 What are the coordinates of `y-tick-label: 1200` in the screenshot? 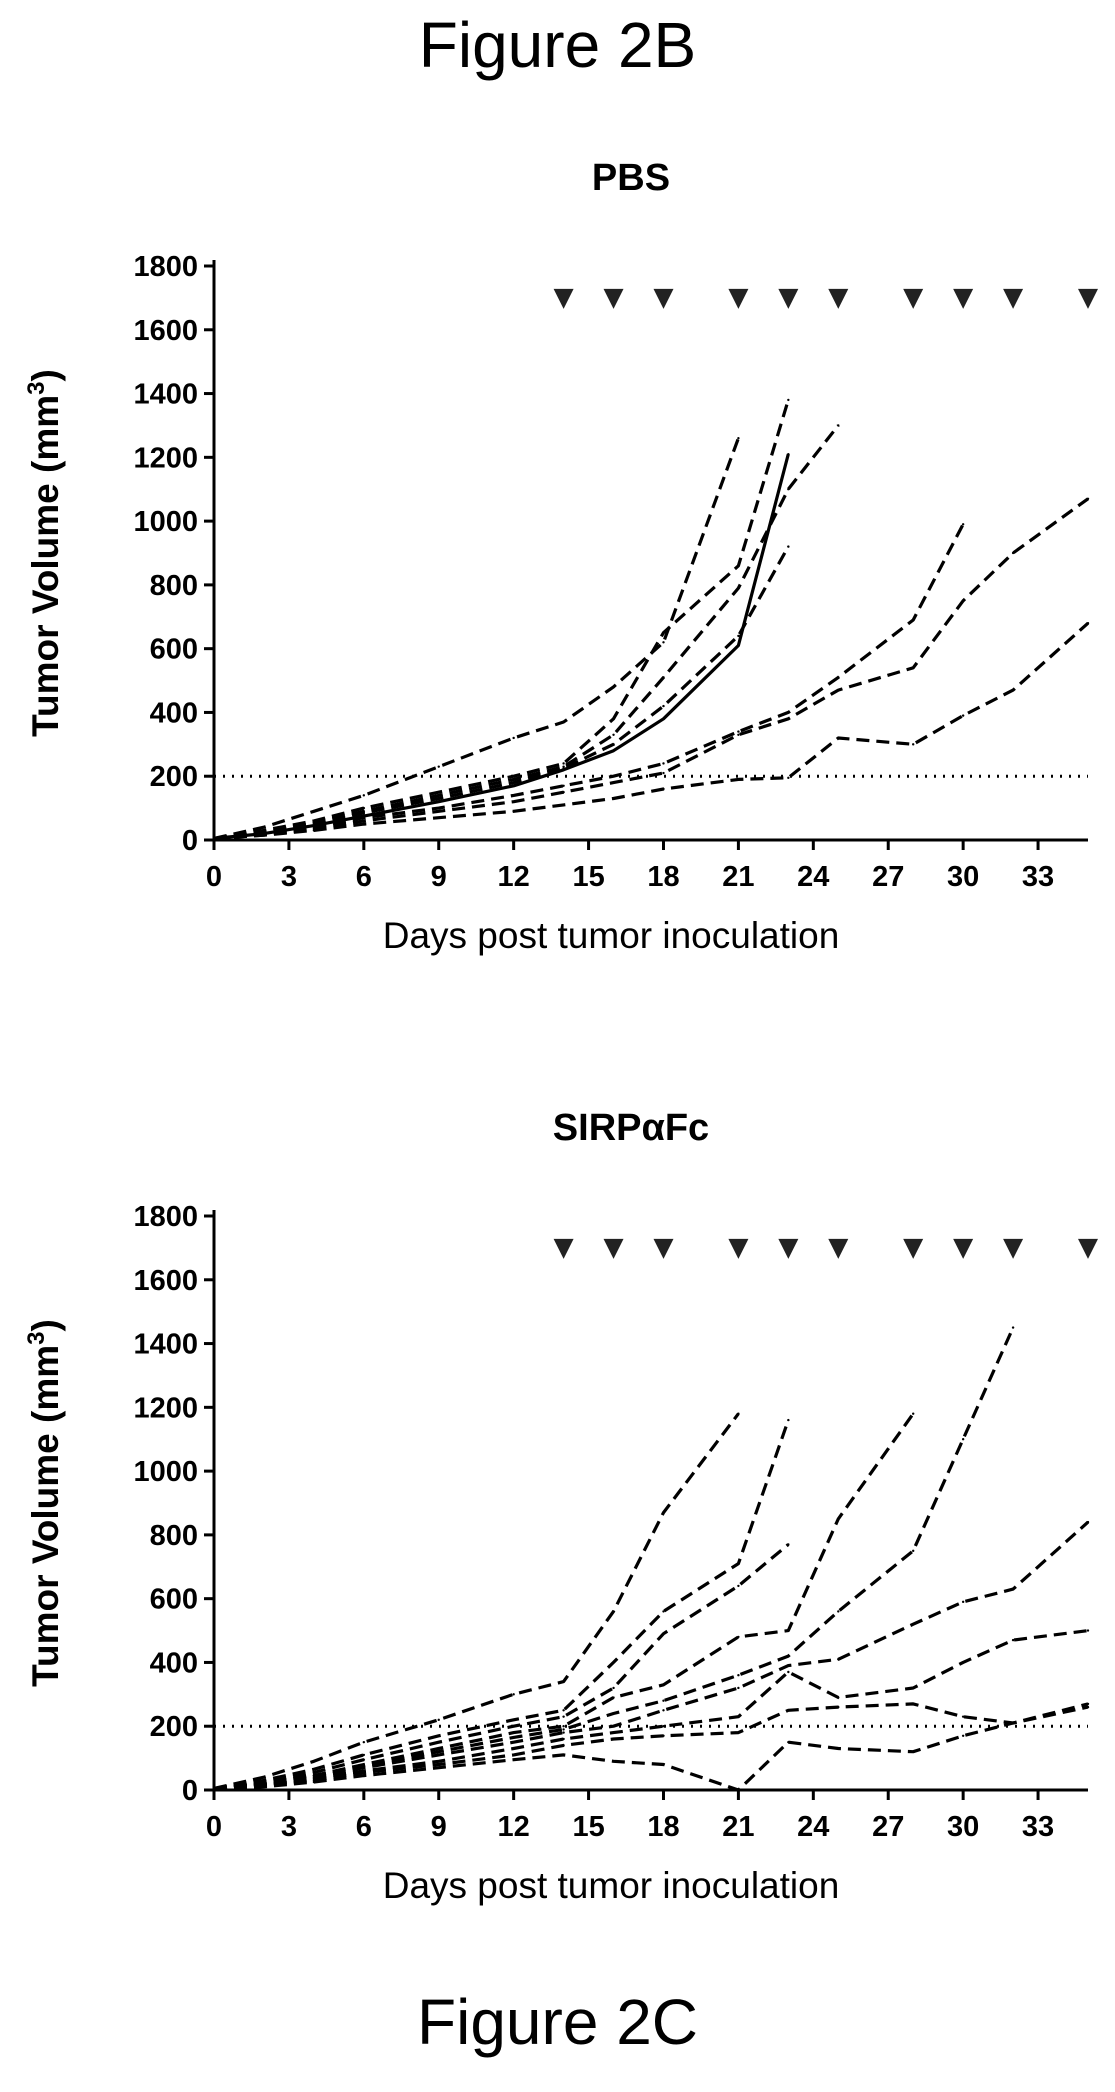 It's located at (165, 1408).